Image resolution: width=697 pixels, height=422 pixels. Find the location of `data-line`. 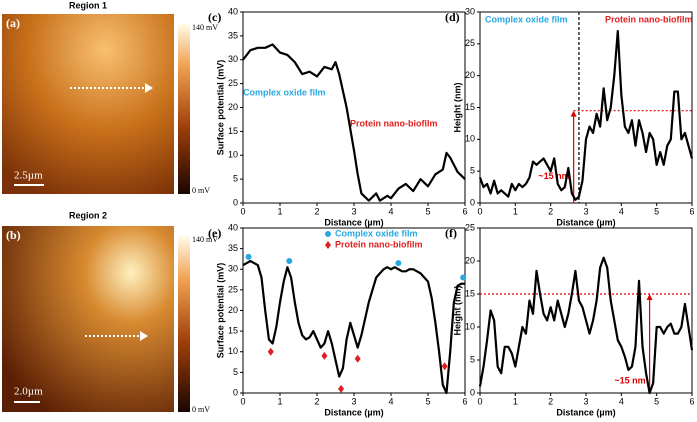

data-line is located at coordinates (353, 327).